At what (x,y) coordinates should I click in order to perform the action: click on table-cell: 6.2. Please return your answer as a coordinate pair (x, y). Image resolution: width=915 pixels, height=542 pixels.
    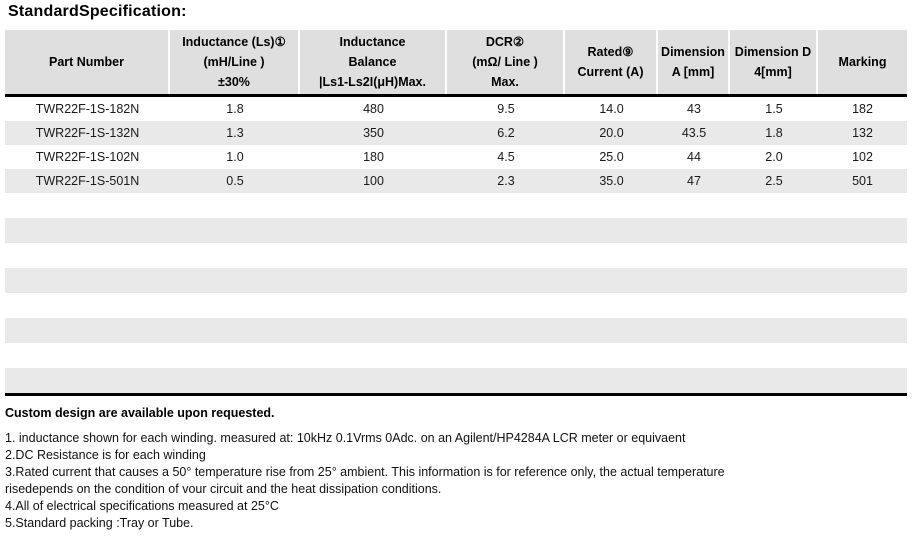
    Looking at the image, I should click on (506, 133).